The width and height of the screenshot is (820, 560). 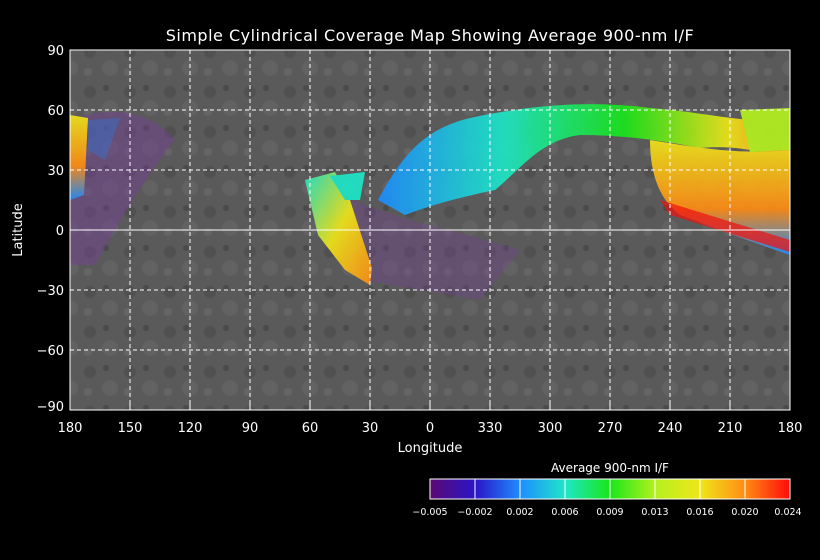 What do you see at coordinates (250, 428) in the screenshot?
I see `x-tick-label: 90` at bounding box center [250, 428].